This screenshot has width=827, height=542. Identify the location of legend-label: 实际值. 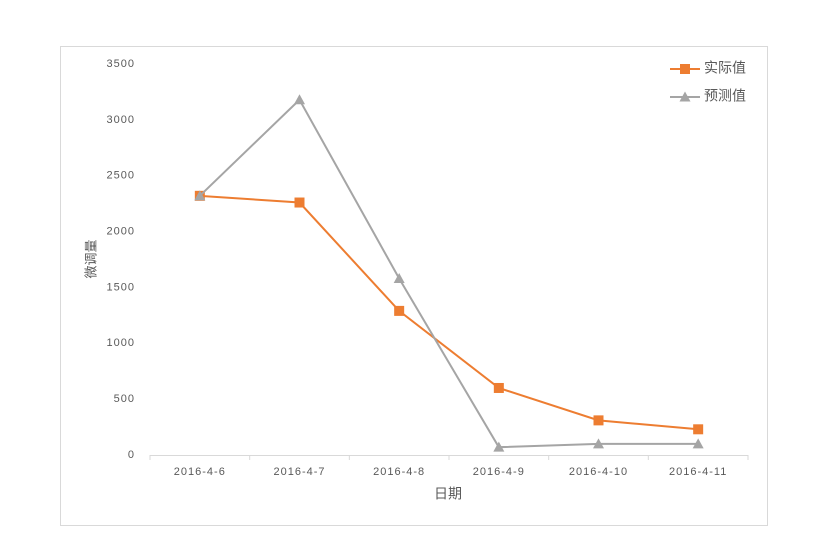
(725, 68).